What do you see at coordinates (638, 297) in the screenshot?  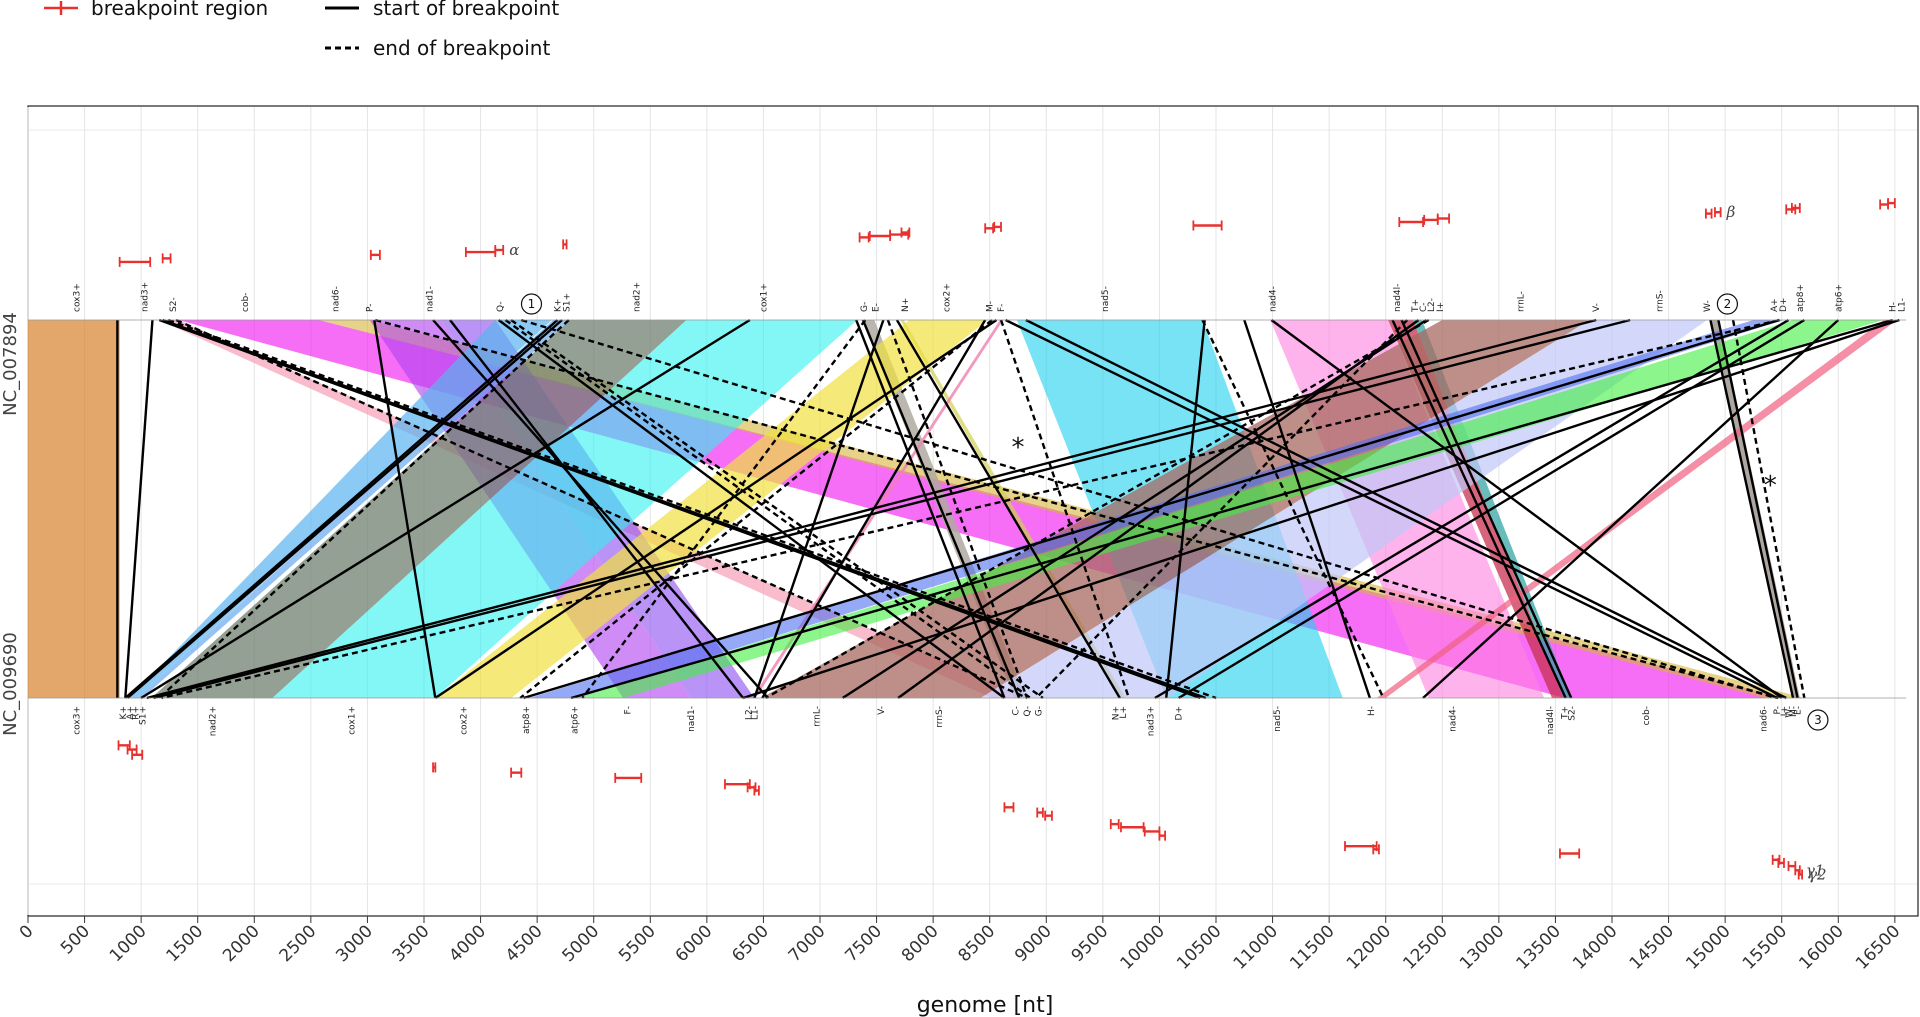 I see `top-gene-label: nad2+` at bounding box center [638, 297].